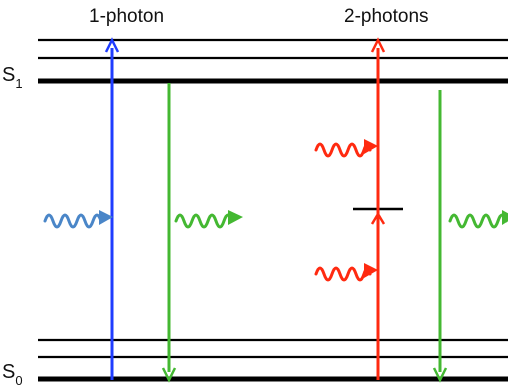 This screenshot has width=508, height=389. Describe the element at coordinates (378, 208) in the screenshot. I see `two-photon-excitation-arrow` at that location.